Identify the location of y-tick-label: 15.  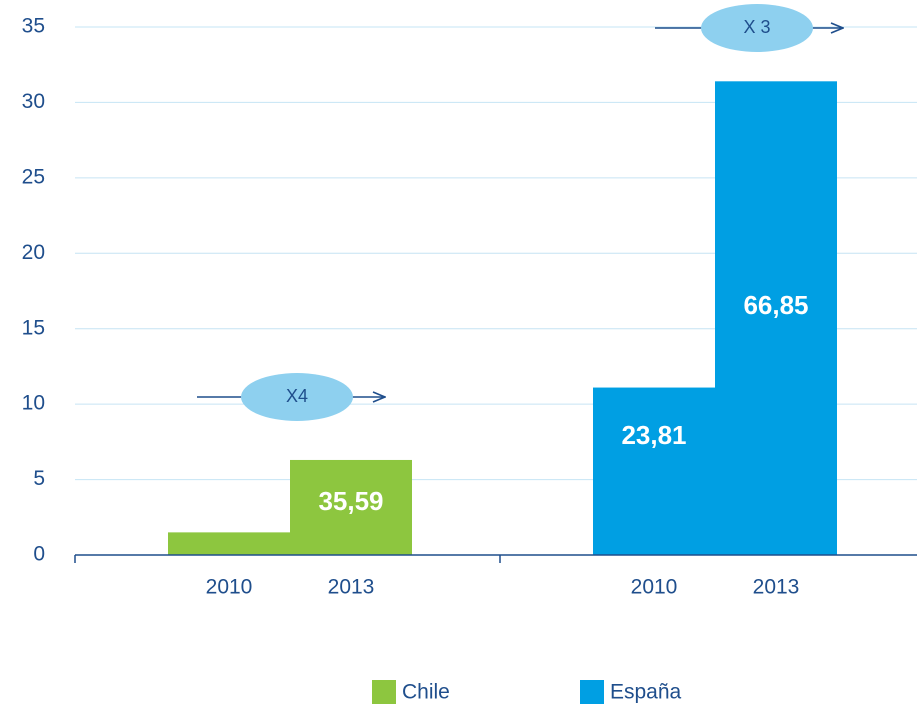
(33, 327).